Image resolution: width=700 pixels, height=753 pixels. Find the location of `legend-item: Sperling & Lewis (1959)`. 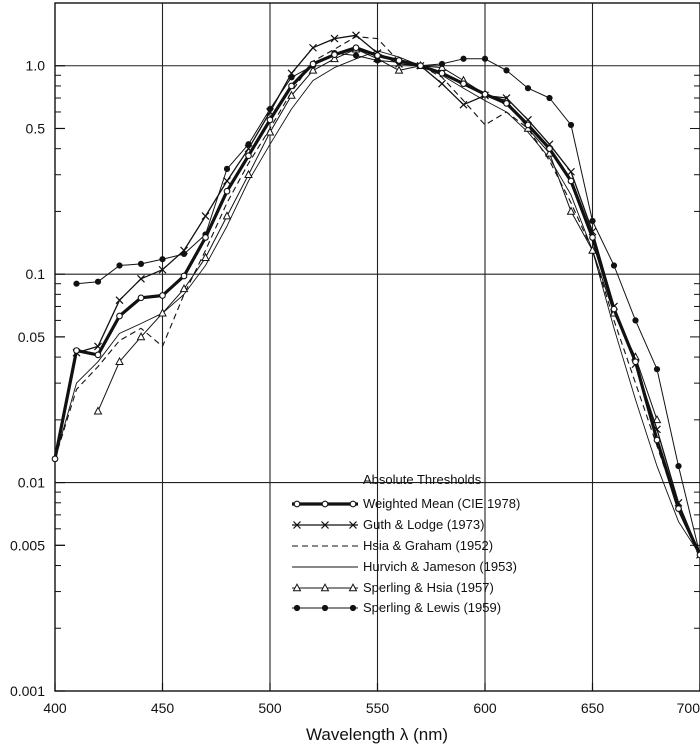

legend-item: Sperling & Lewis (1959) is located at coordinates (396, 607).